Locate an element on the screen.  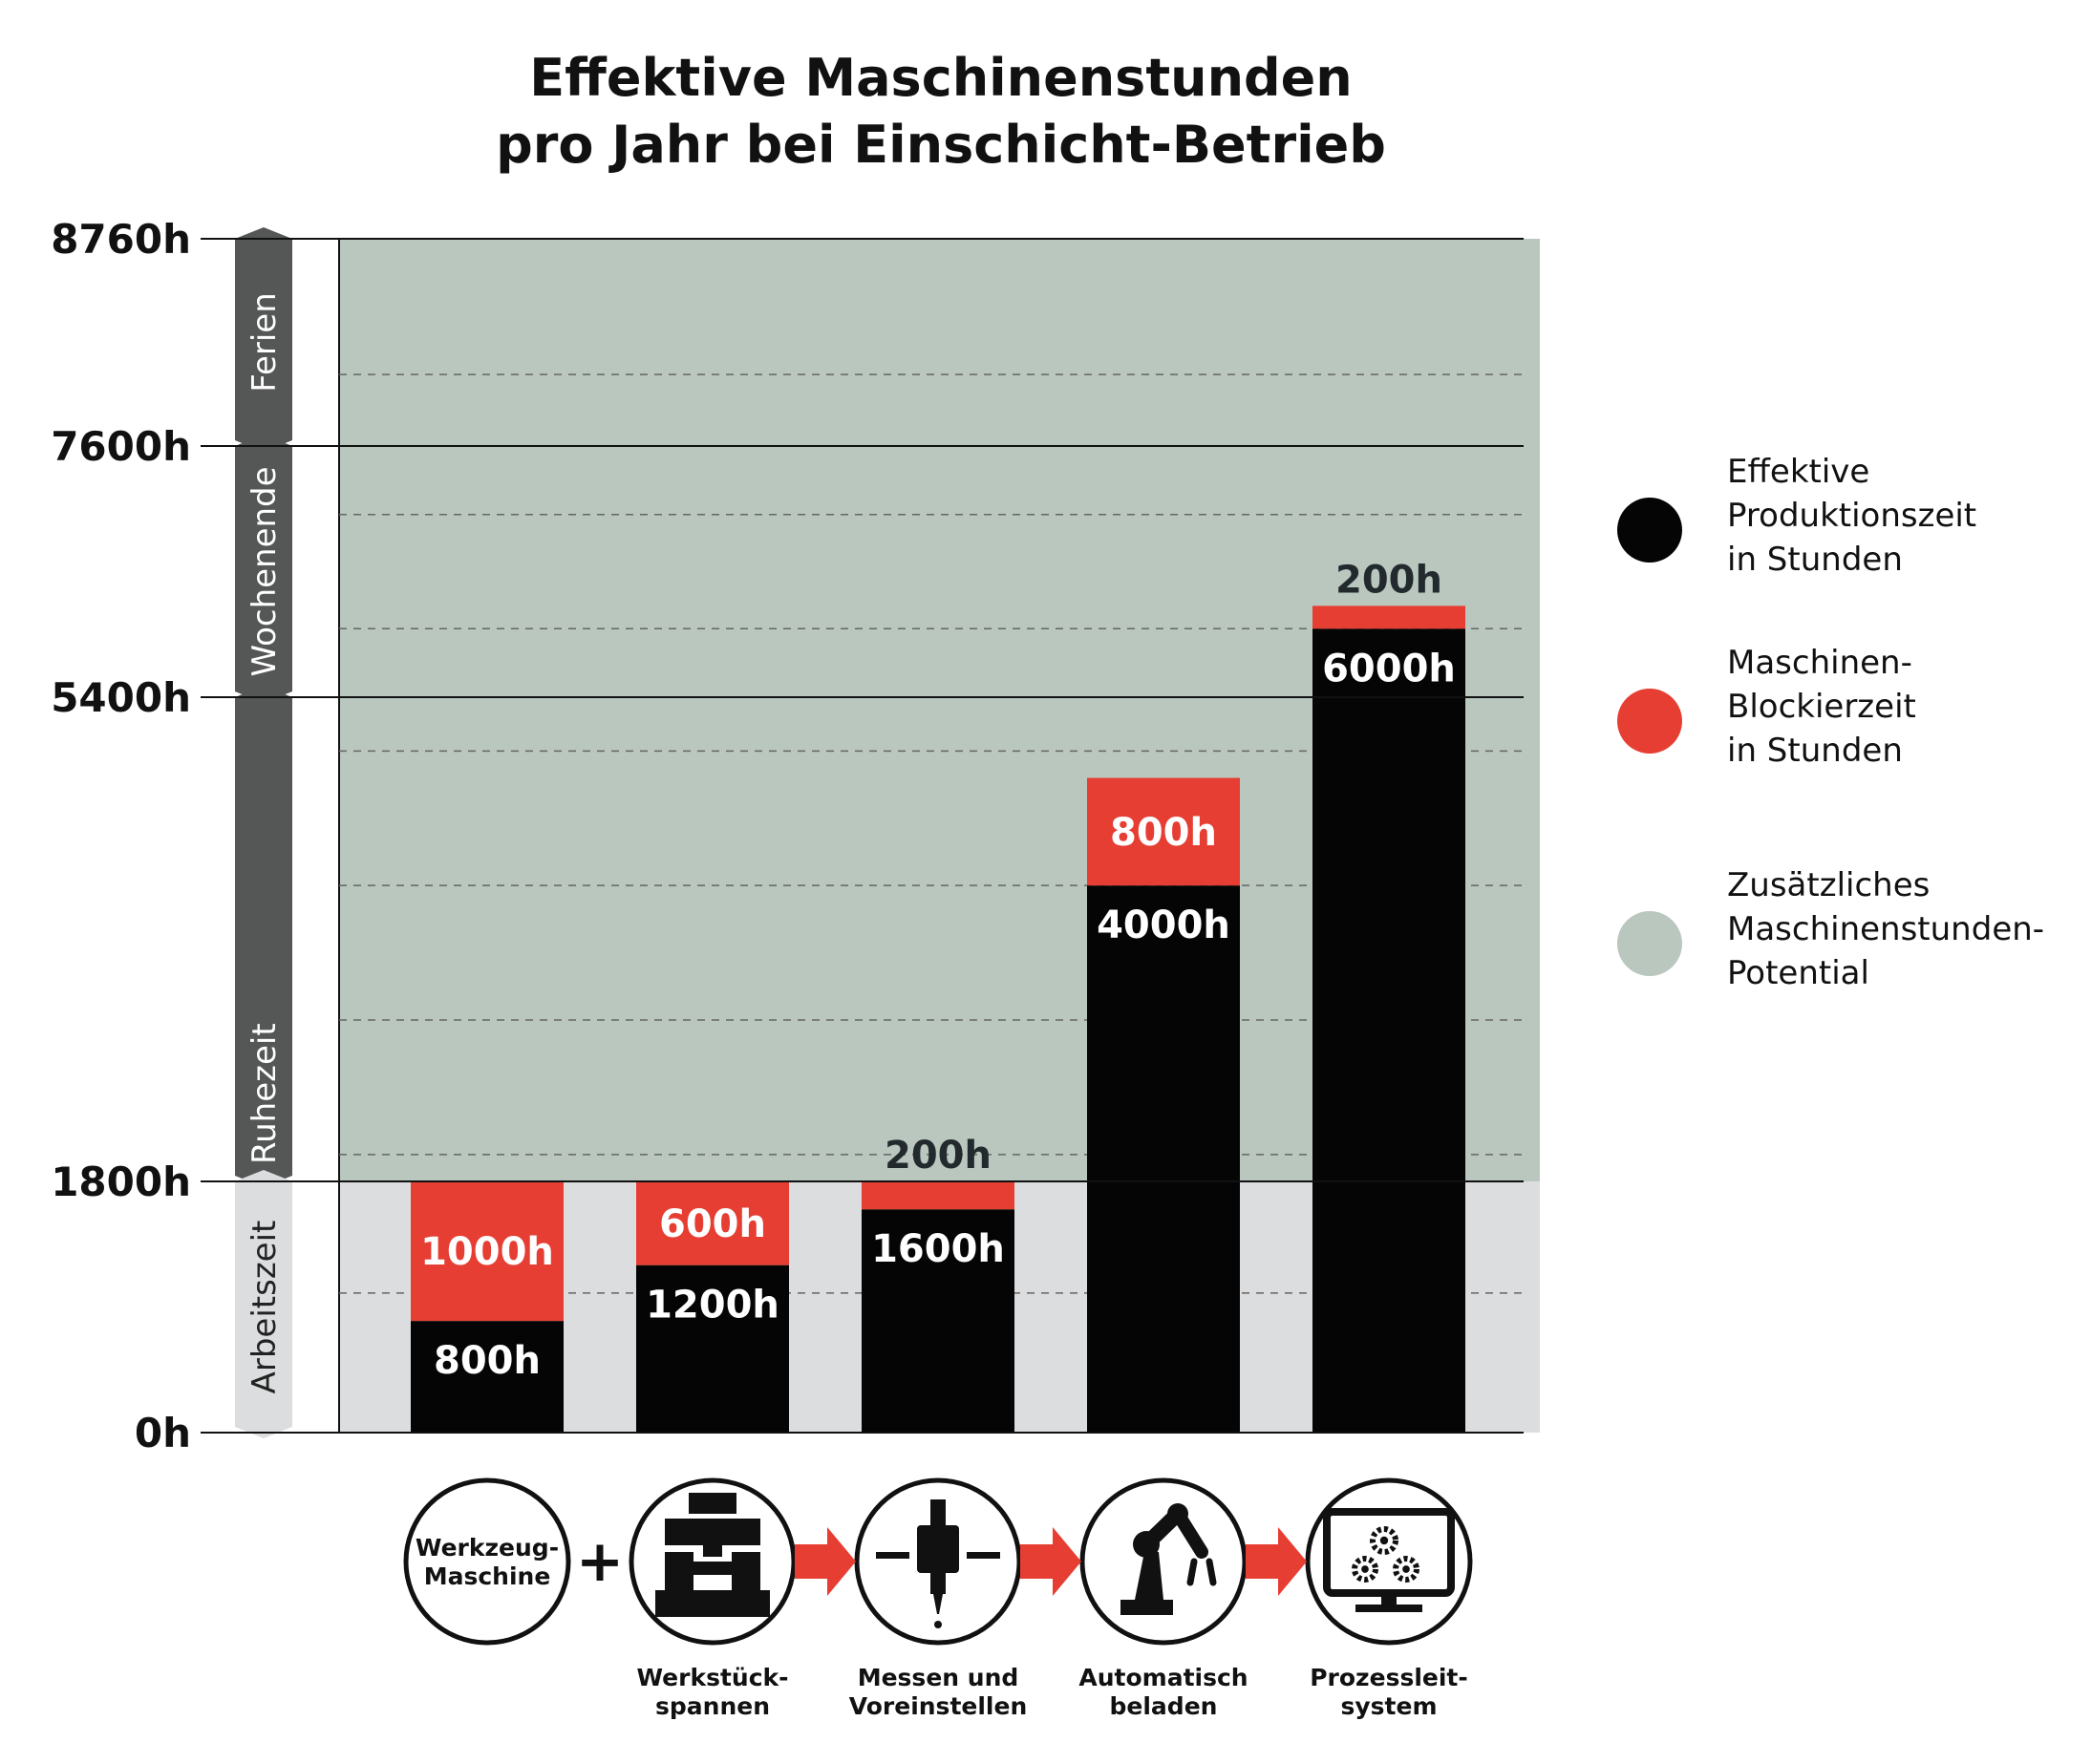
legend-label: Maschinen- is located at coordinates (1819, 663).